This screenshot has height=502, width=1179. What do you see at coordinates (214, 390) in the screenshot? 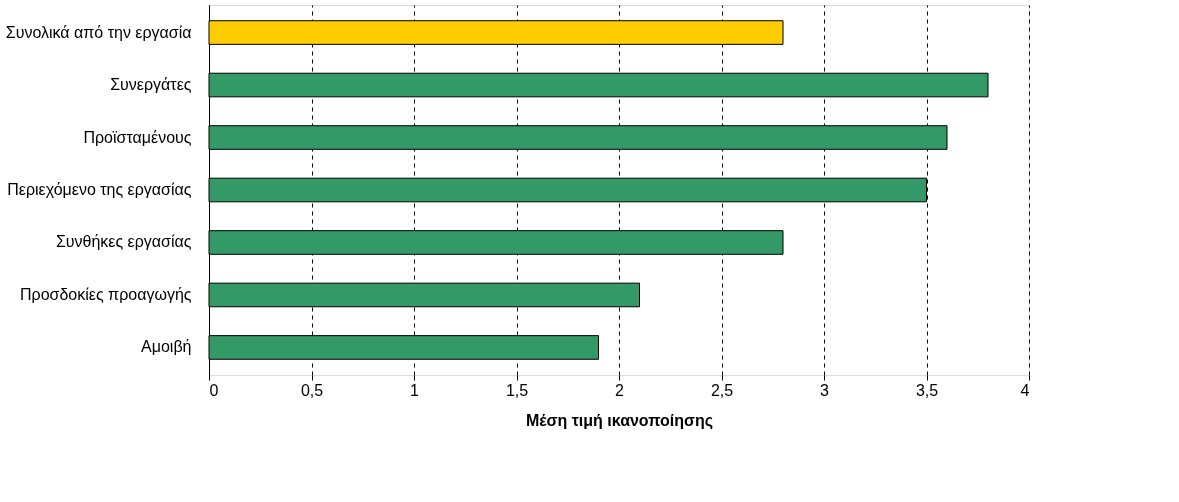
I see `x-tick-label: 0` at bounding box center [214, 390].